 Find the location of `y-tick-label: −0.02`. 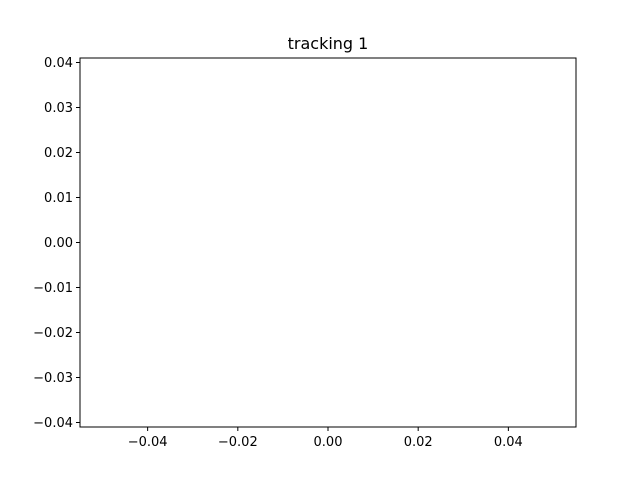

y-tick-label: −0.02 is located at coordinates (53, 333).